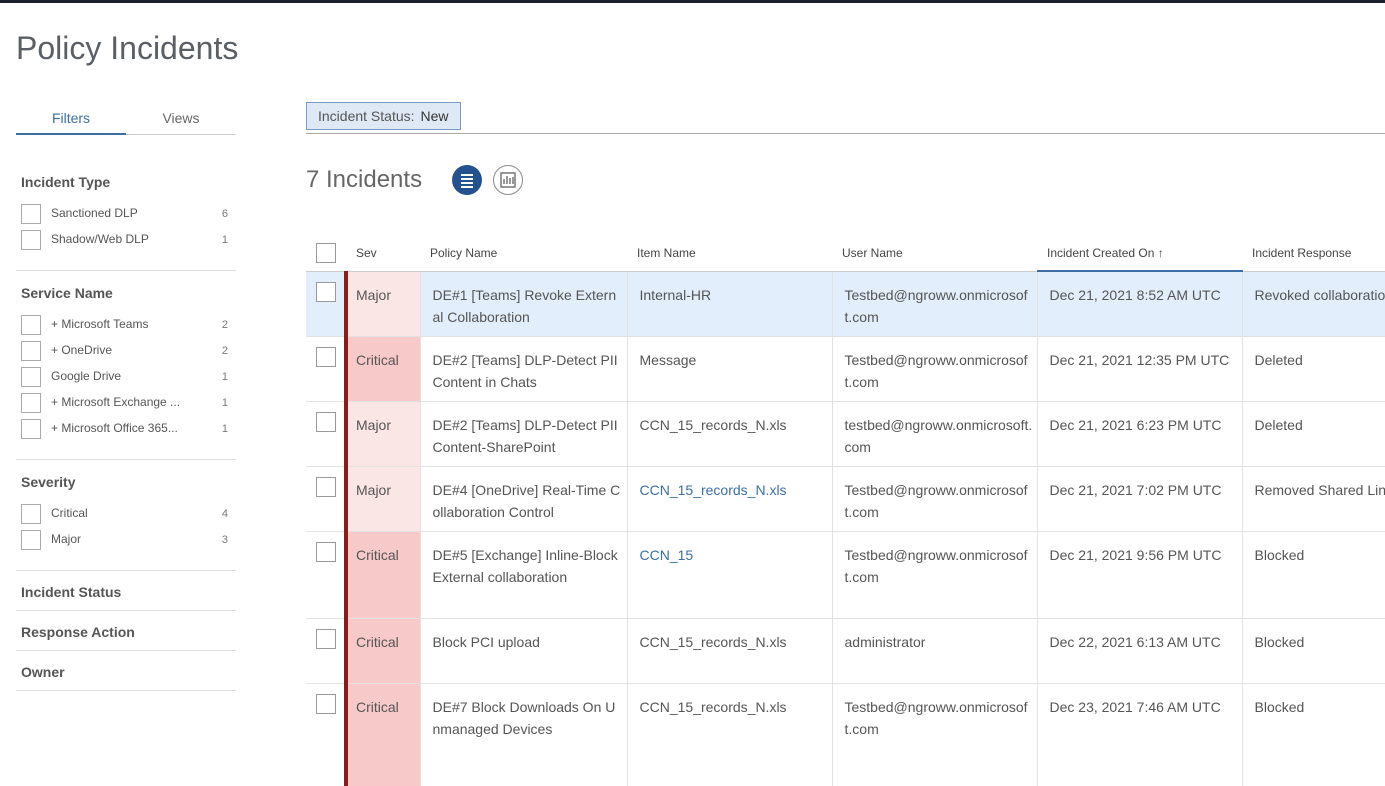 This screenshot has height=786, width=1385. I want to click on option-label: + OneDrive, so click(81, 350).